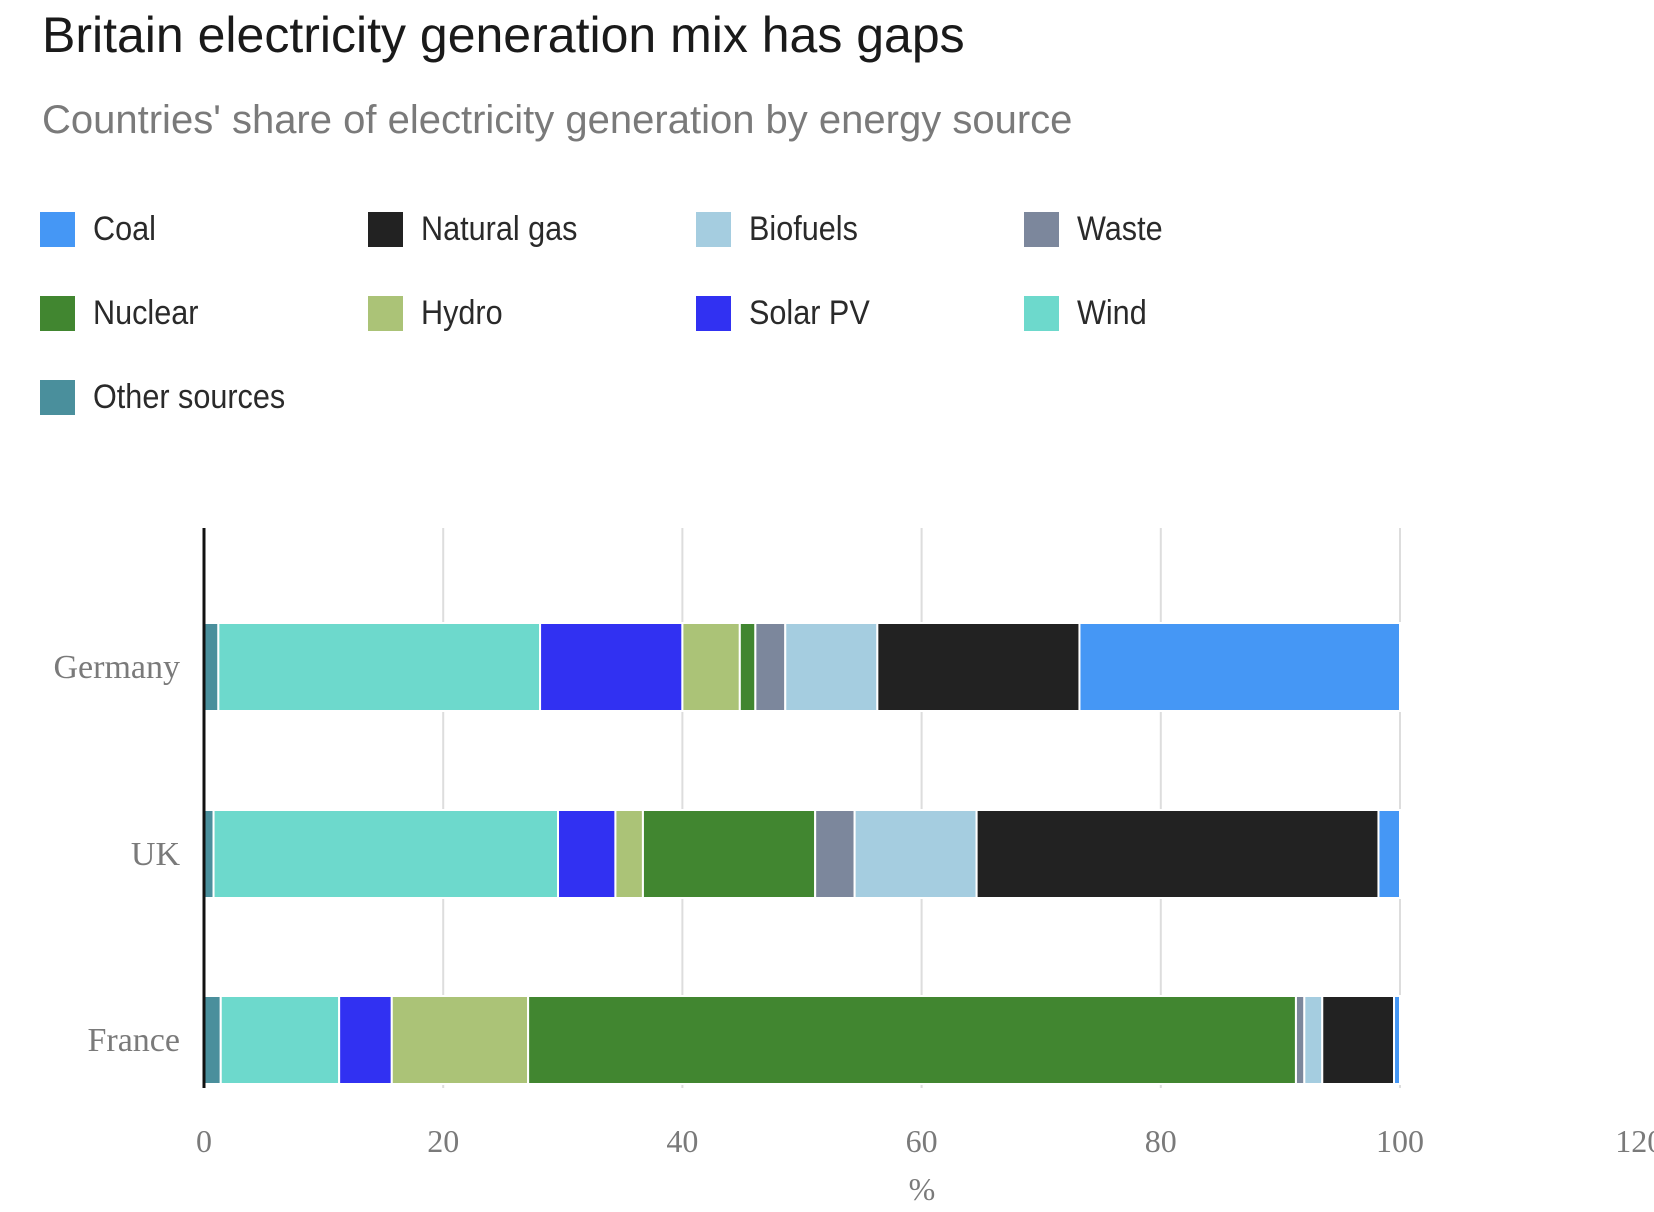  What do you see at coordinates (860, 229) in the screenshot?
I see `legend-item-biofuels: Biofuels` at bounding box center [860, 229].